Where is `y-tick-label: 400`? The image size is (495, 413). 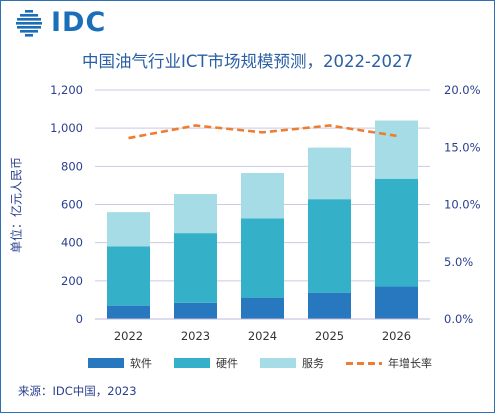 y-tick-label: 400 is located at coordinates (72, 243).